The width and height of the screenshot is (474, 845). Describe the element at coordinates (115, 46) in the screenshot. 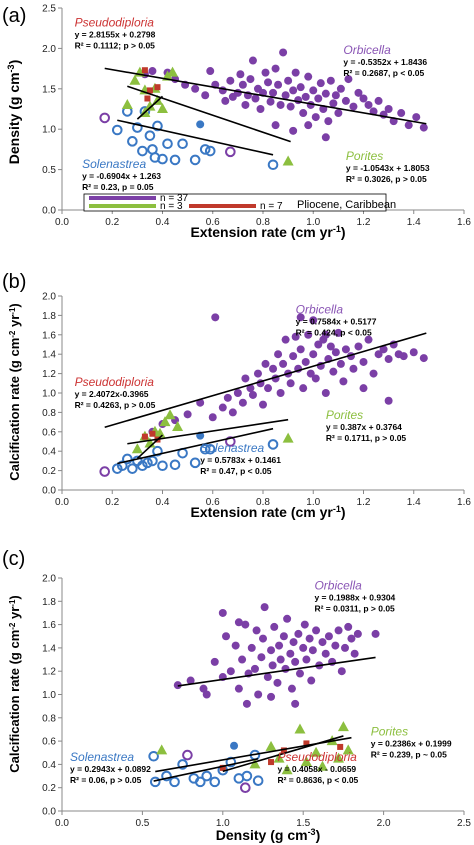

I see `r2-label: R² = 0.1112; p > 0.05` at that location.